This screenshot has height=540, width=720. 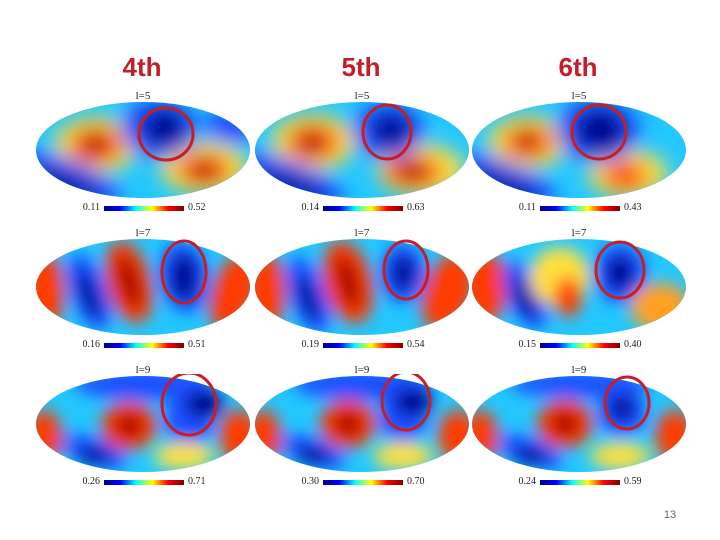 What do you see at coordinates (416, 344) in the screenshot?
I see `colorbar-max: 0.54` at bounding box center [416, 344].